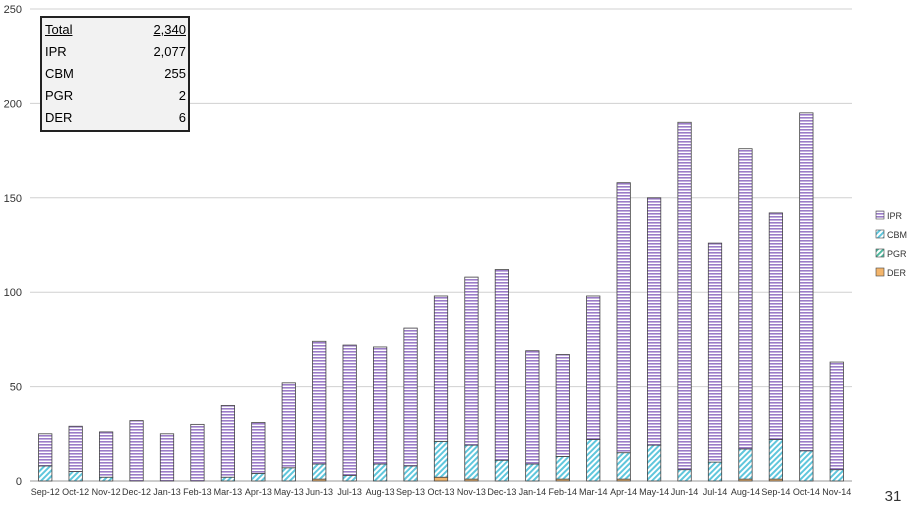 This screenshot has height=506, width=917. I want to click on summary-row-ipr: IPR 2,077, so click(115, 52).